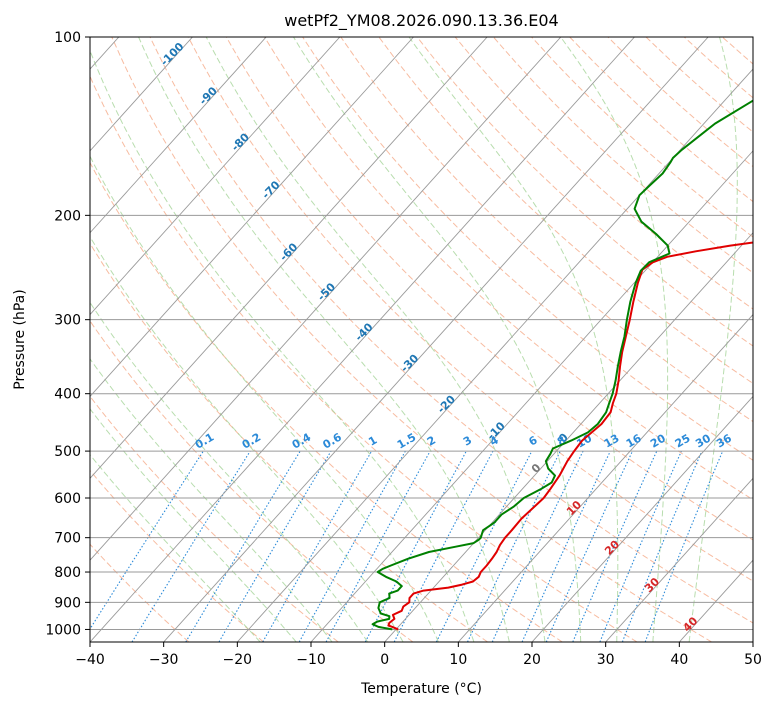 The height and width of the screenshot is (708, 775). What do you see at coordinates (384, 660) in the screenshot?
I see `x-tick-label: 0` at bounding box center [384, 660].